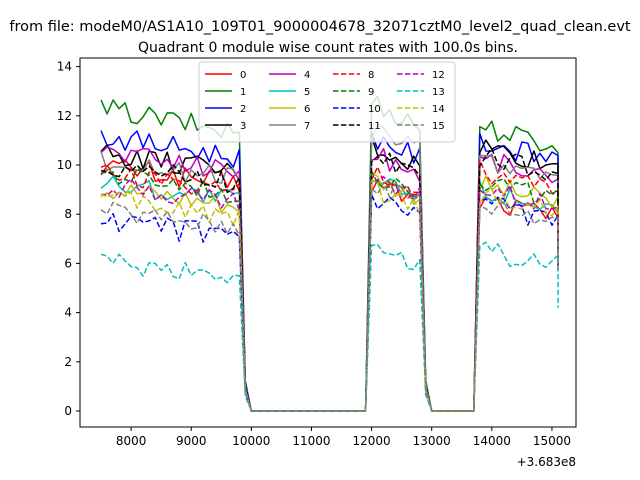 This screenshot has width=640, height=480. I want to click on y-tick-label: 12, so click(64, 116).